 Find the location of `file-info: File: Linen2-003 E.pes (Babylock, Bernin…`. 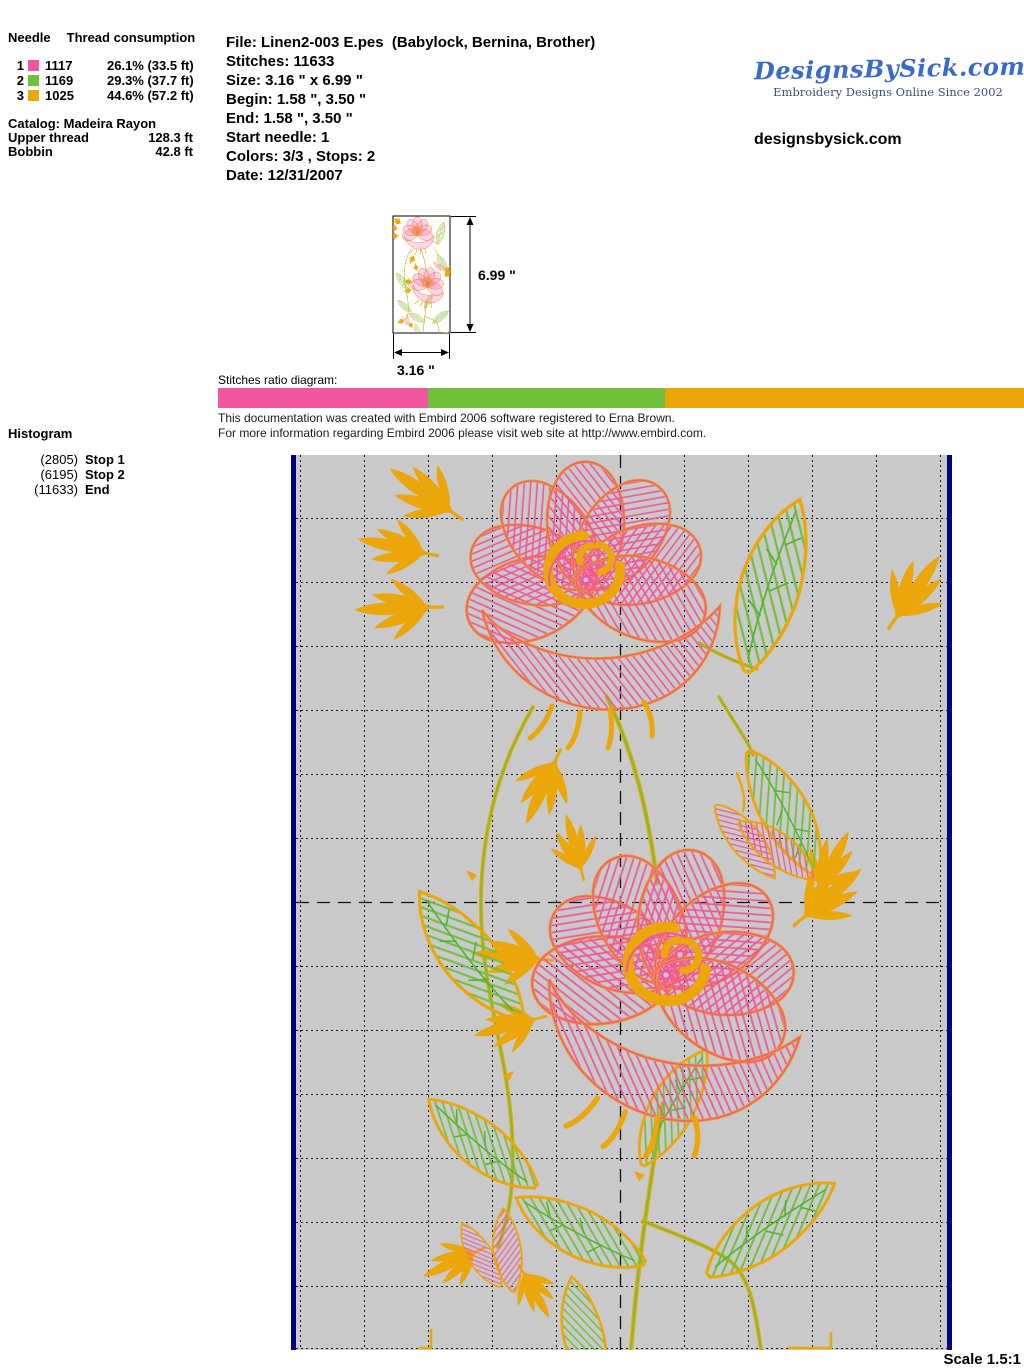

file-info: File: Linen2-003 E.pes (Babylock, Bernin… is located at coordinates (410, 109).